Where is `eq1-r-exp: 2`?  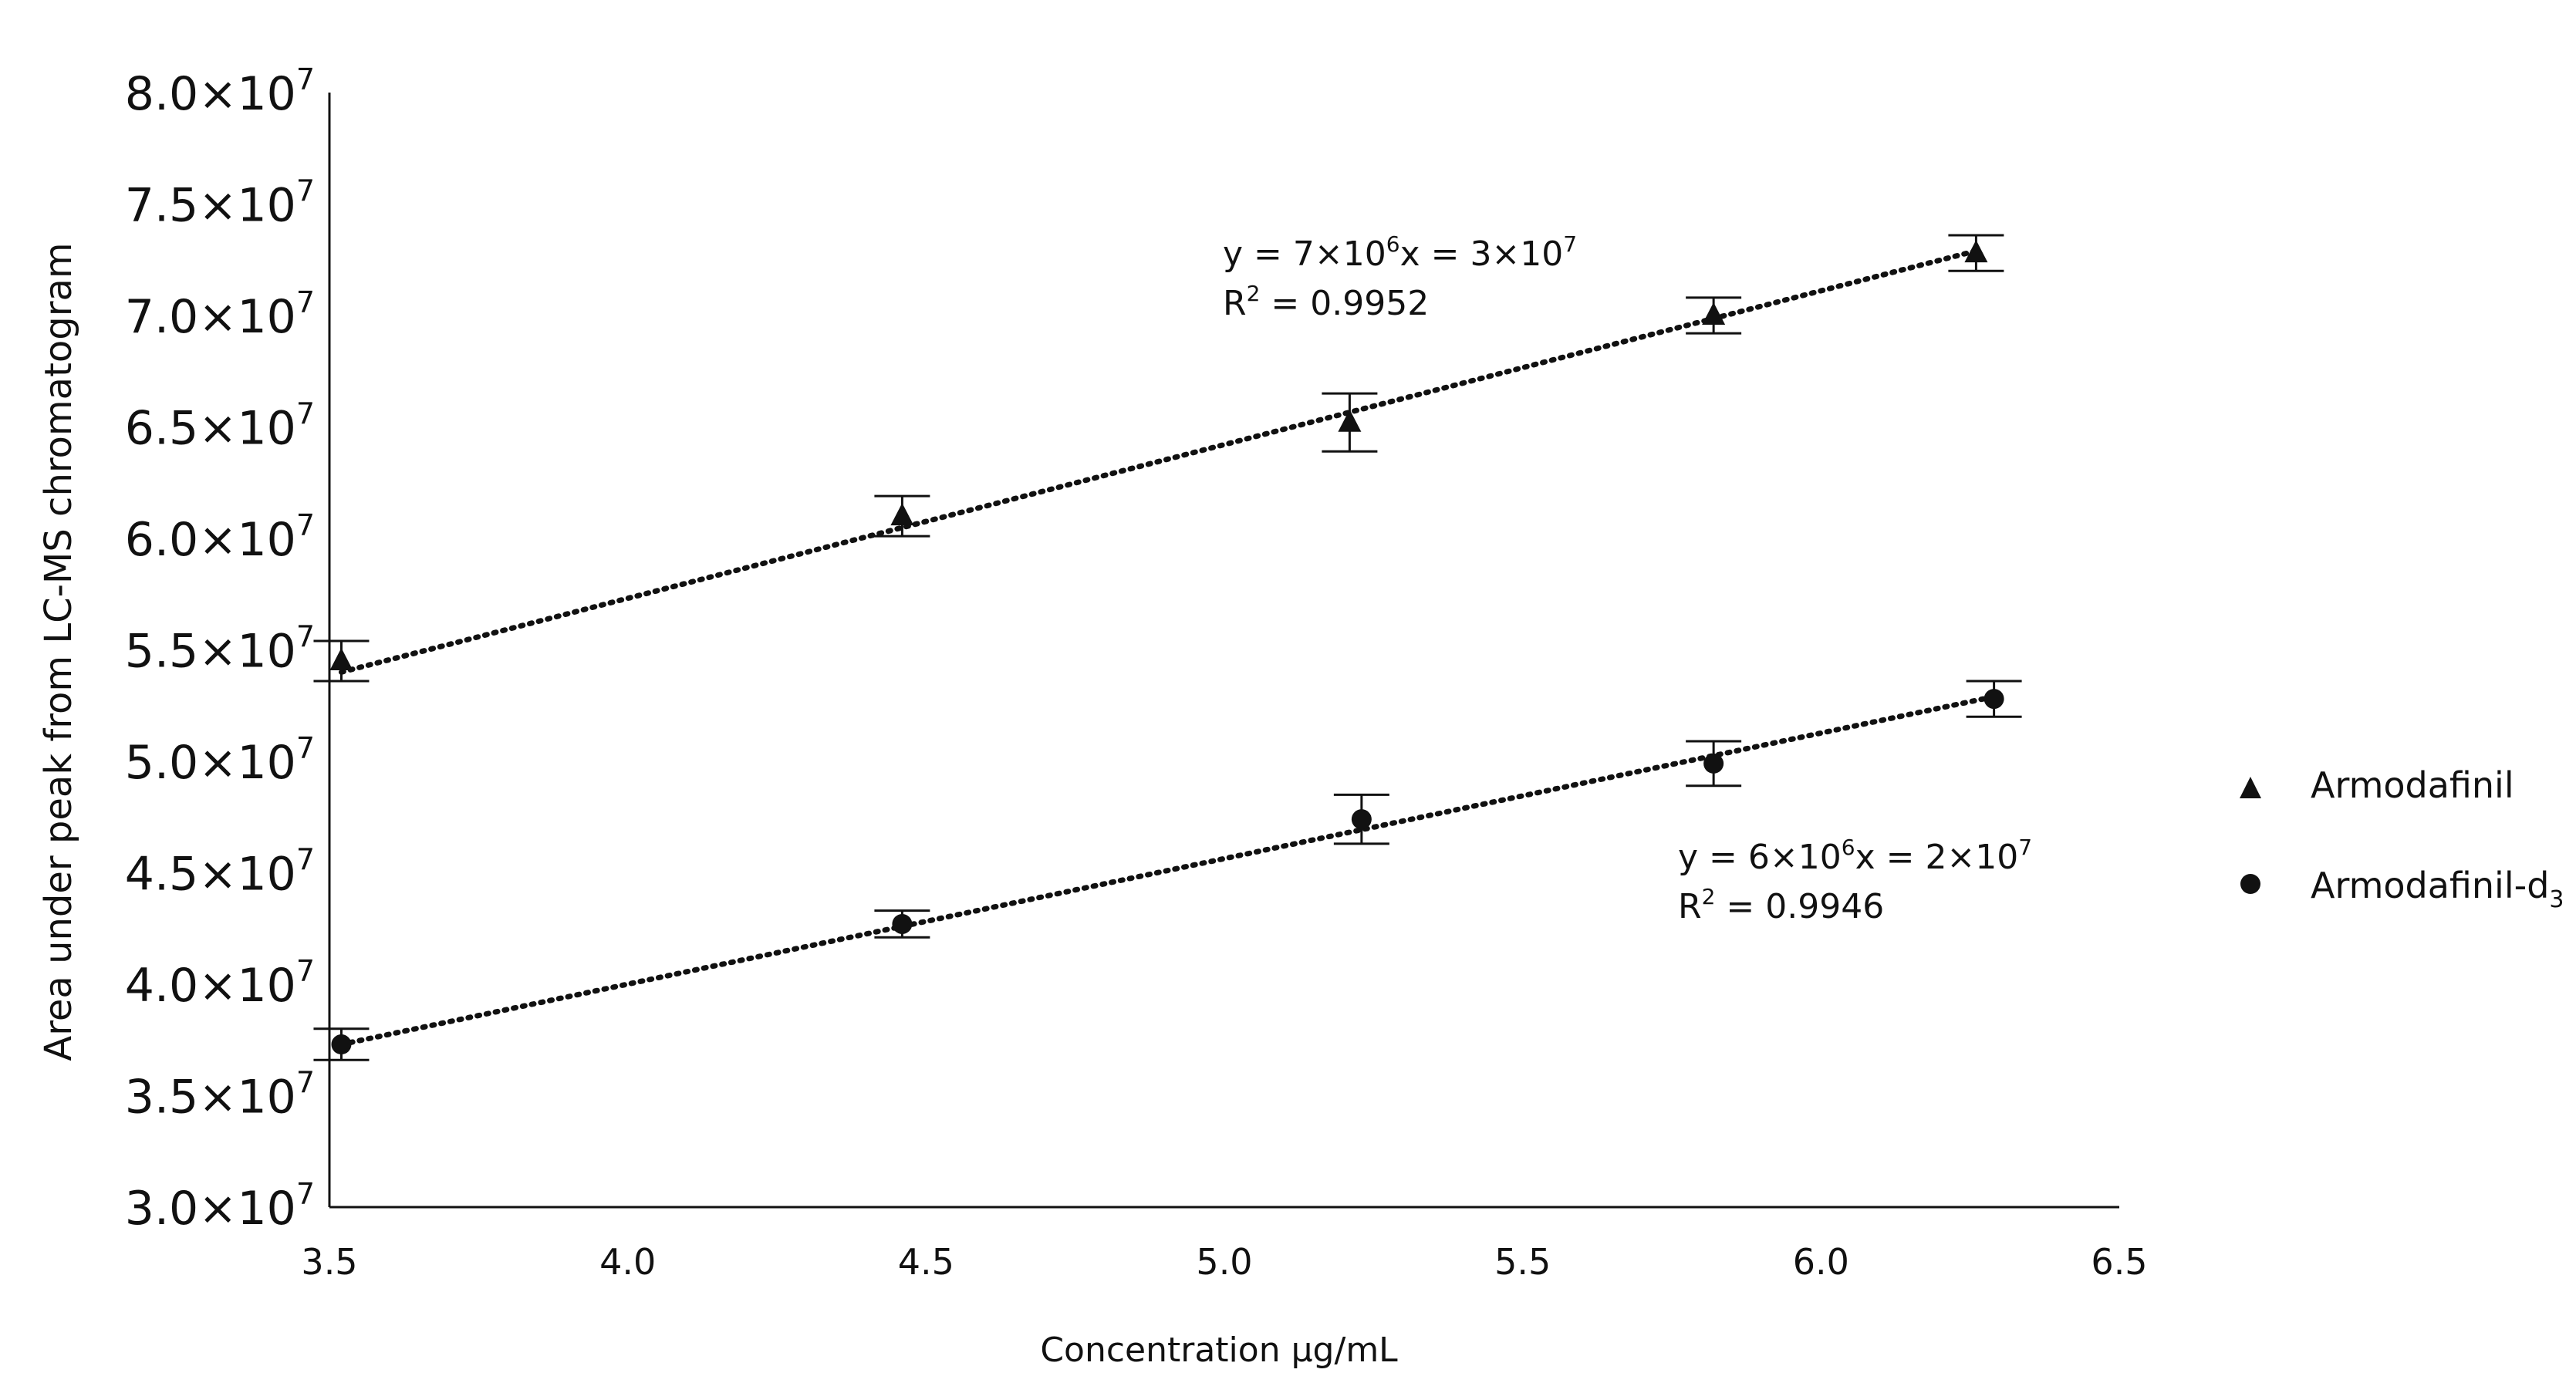
eq1-r-exp: 2 is located at coordinates (1254, 293).